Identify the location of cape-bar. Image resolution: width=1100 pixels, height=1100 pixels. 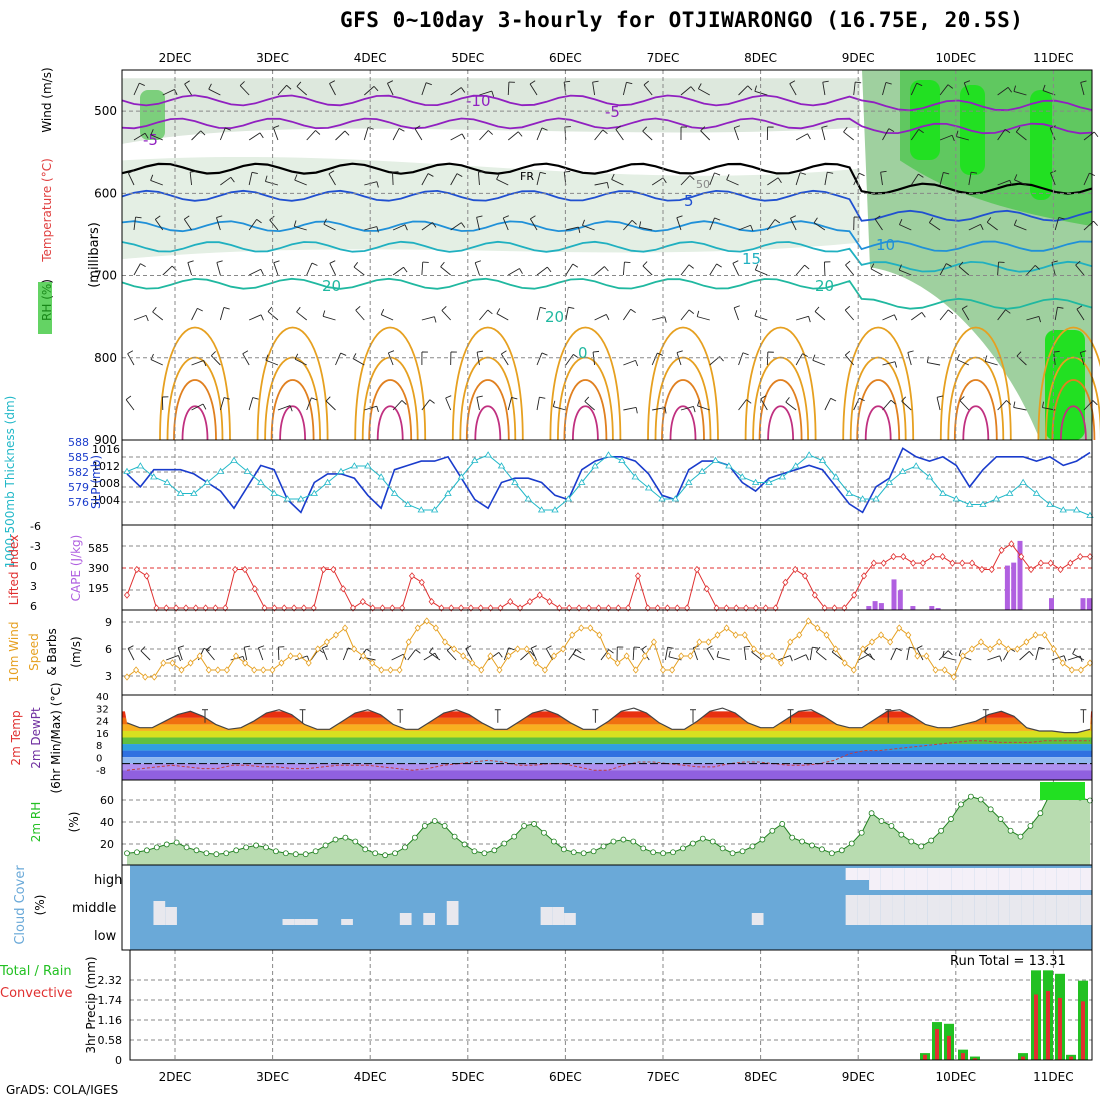
(875, 605).